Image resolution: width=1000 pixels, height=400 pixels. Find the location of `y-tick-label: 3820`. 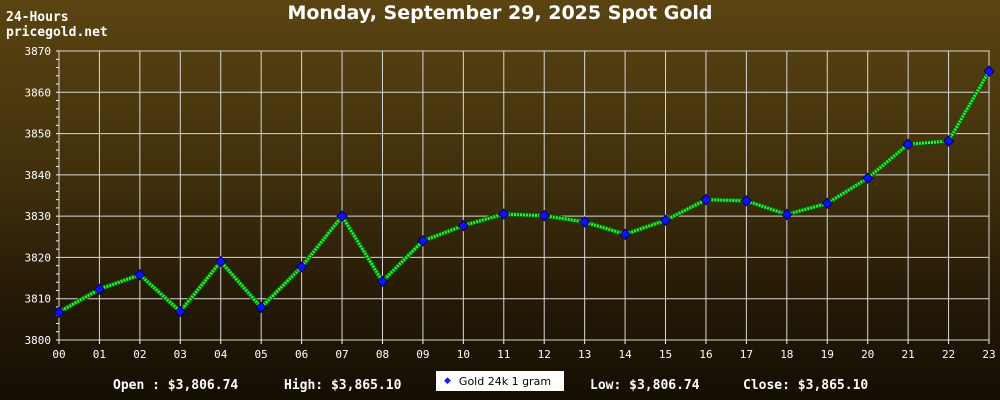

y-tick-label: 3820 is located at coordinates (38, 257).